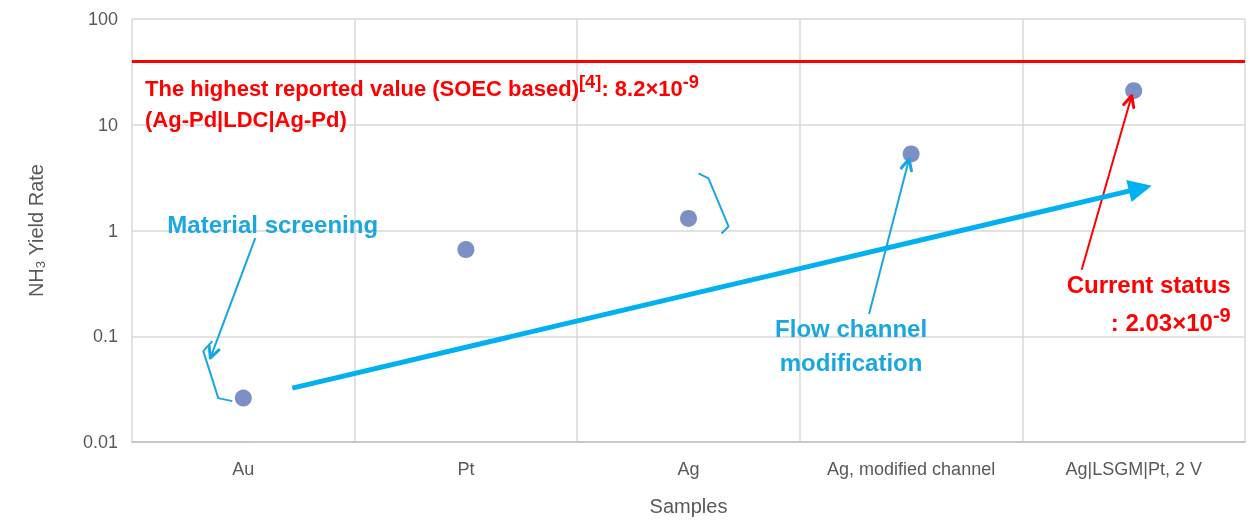 The image size is (1254, 529). What do you see at coordinates (422, 102) in the screenshot?
I see `text: The highest reported value (SOEC based)$^{[4]}$: 8.2×10$^{-9}$ (Ag-Pd|LDC|Ag-Pd)` at bounding box center [422, 102].